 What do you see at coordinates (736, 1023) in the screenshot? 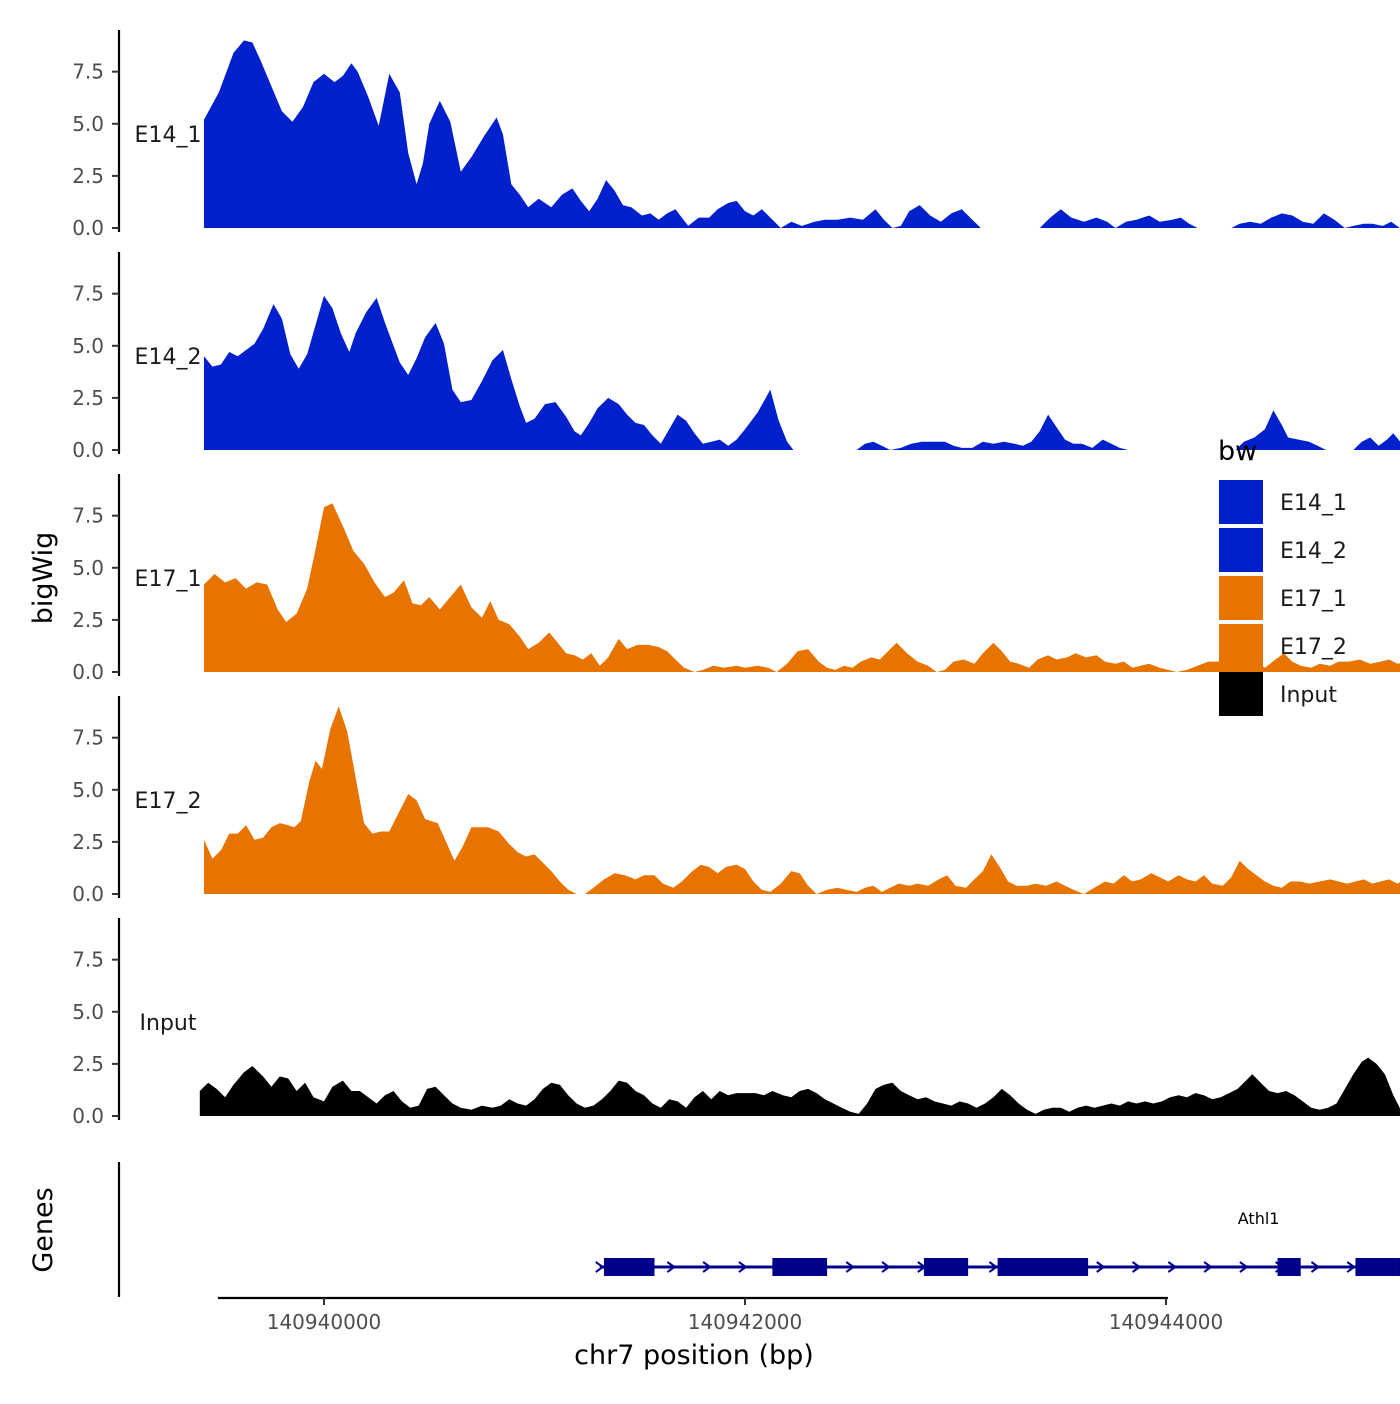
I see `track-panel-input: 0.0 2.5 5.0 7.5 Input` at bounding box center [736, 1023].